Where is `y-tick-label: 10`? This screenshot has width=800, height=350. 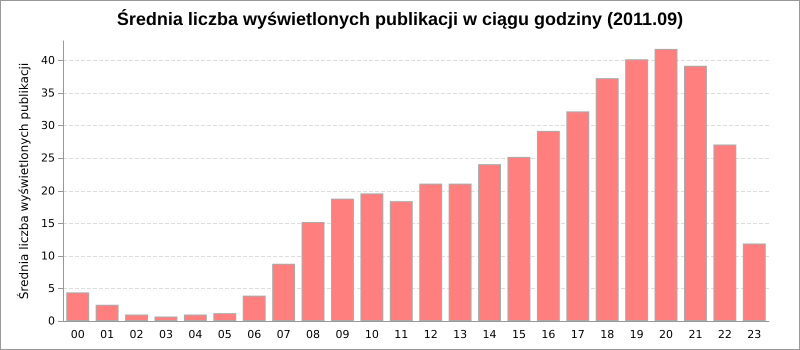 y-tick-label: 10 is located at coordinates (48, 255).